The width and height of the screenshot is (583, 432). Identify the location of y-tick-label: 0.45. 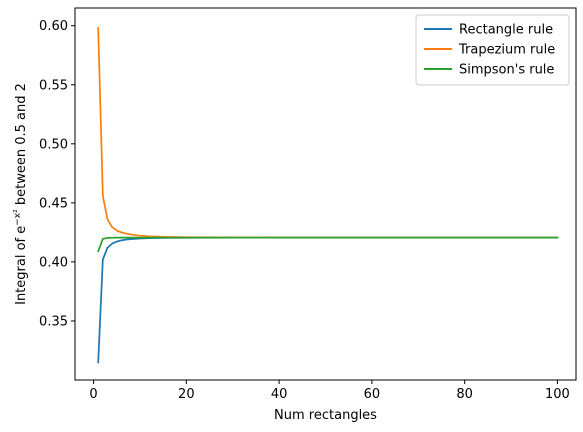
(53, 203).